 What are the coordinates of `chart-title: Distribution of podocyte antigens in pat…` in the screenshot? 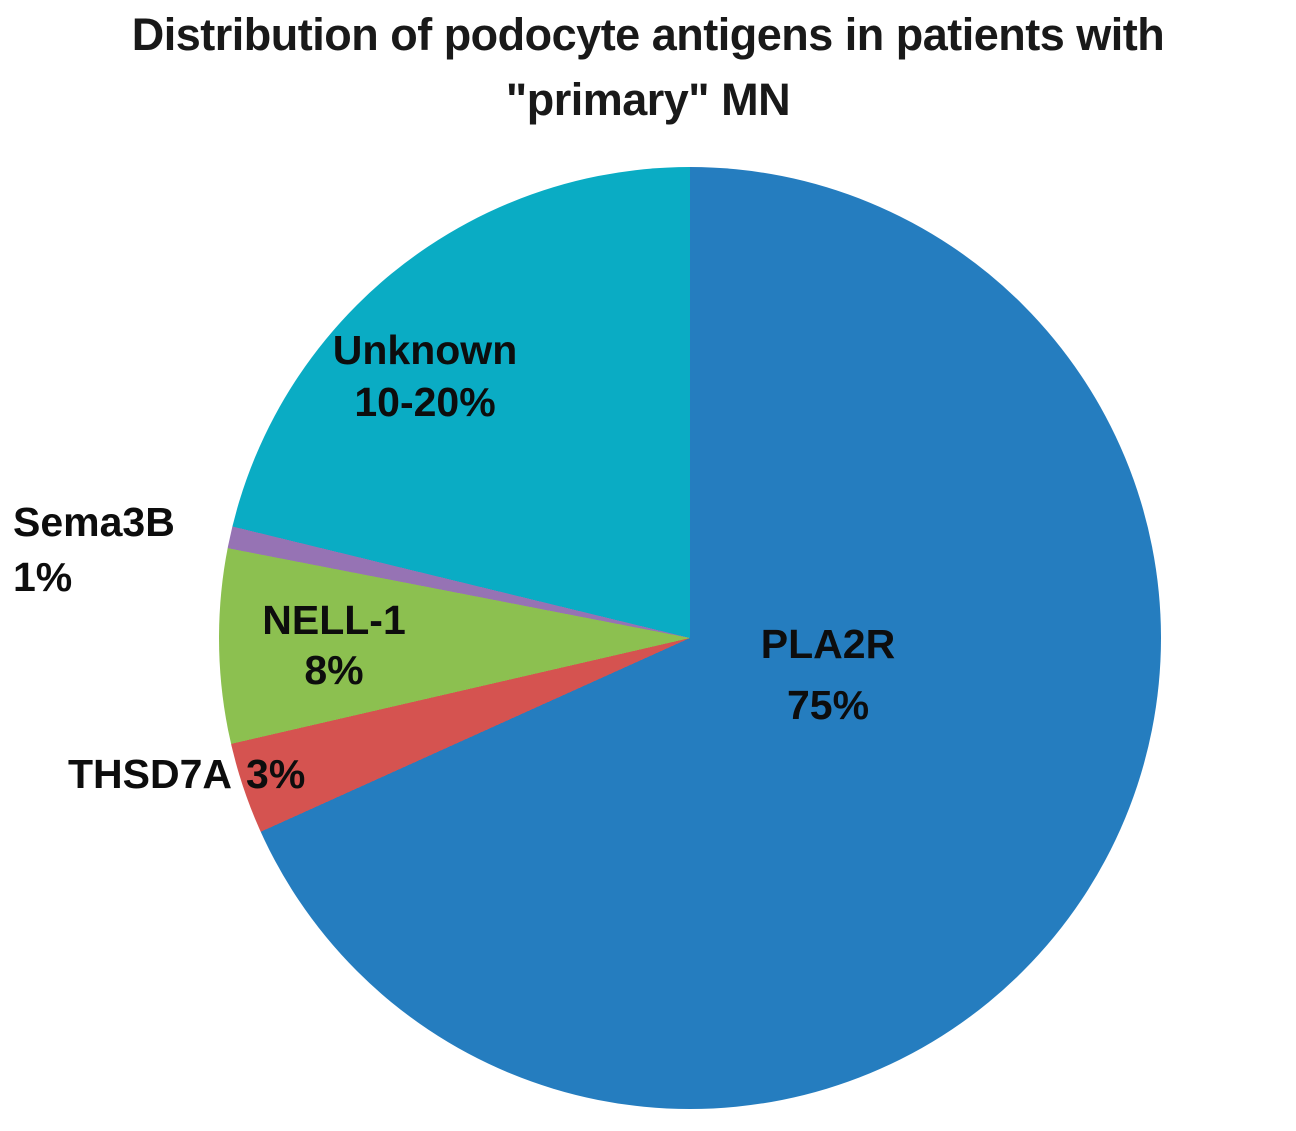 It's located at (648, 67).